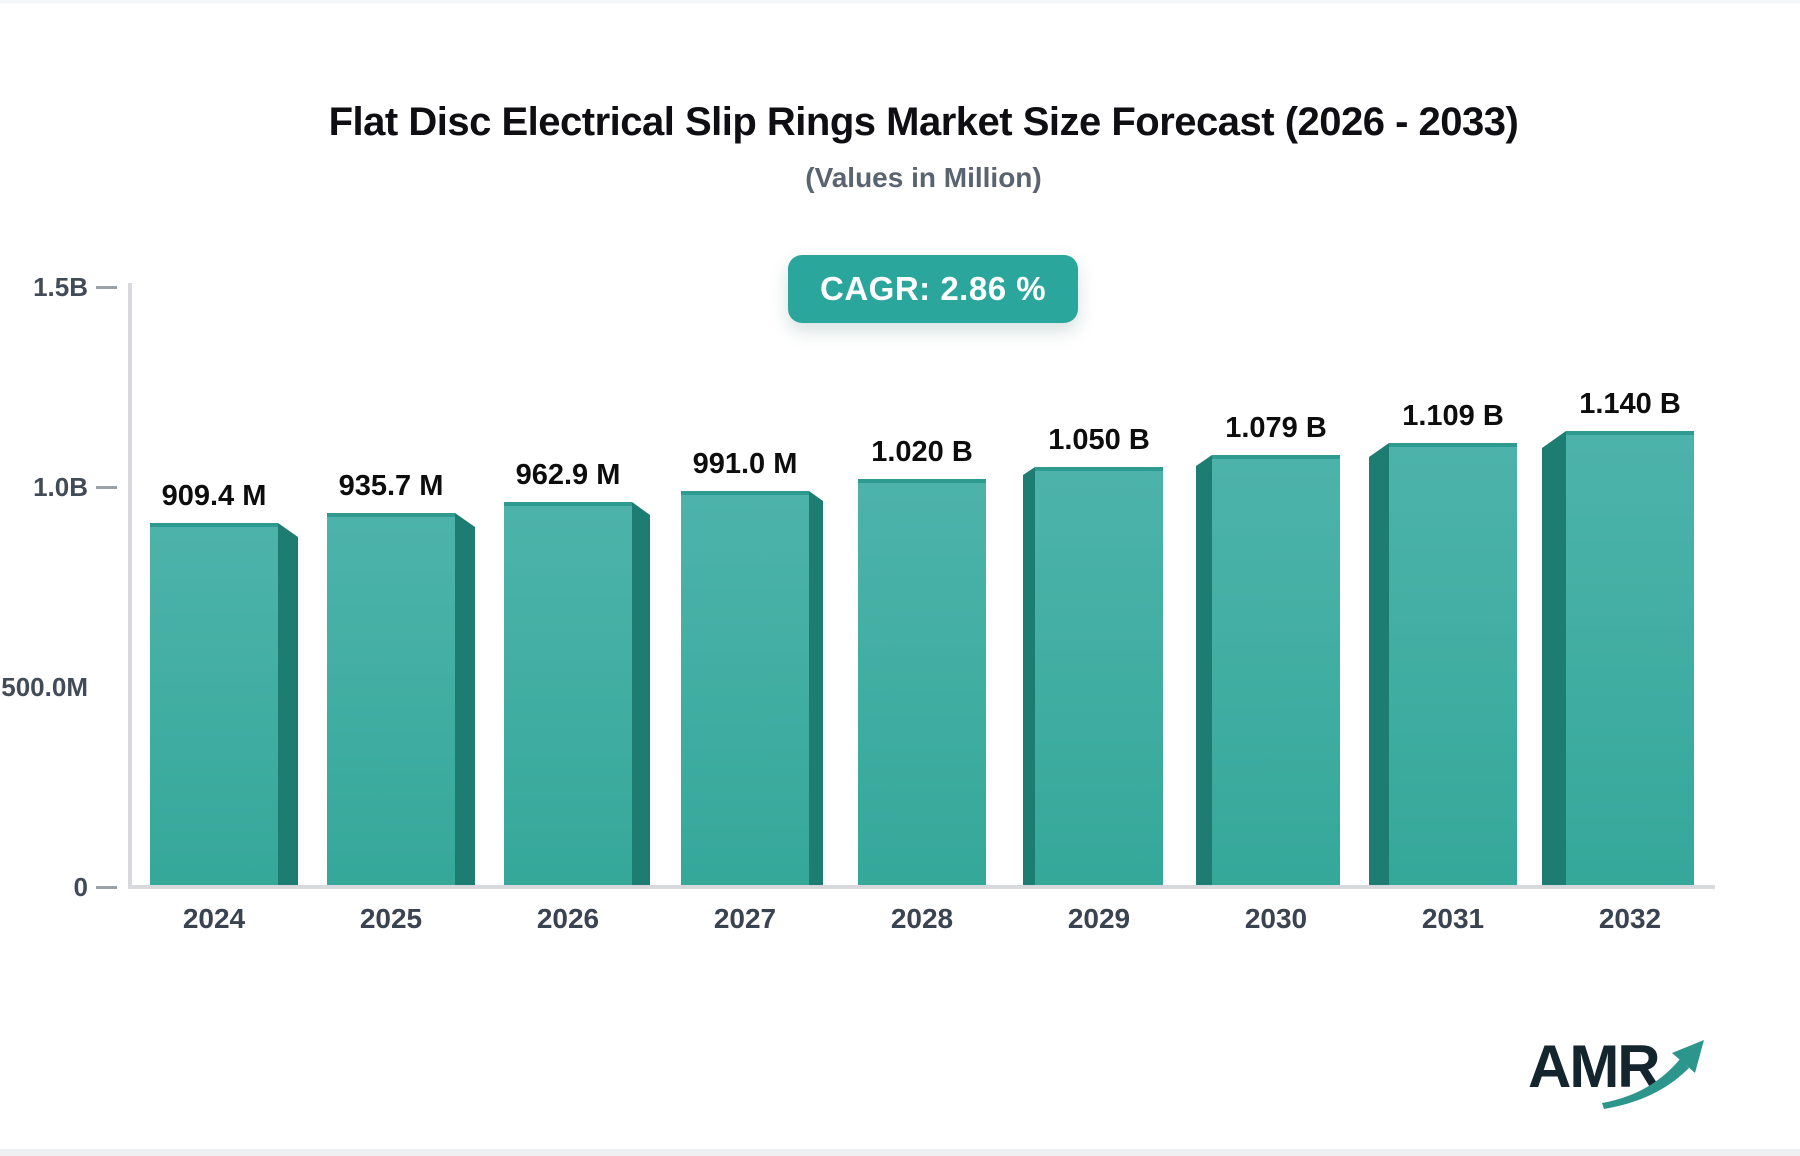 The height and width of the screenshot is (1156, 1800). Describe the element at coordinates (214, 705) in the screenshot. I see `bar-2024` at that location.